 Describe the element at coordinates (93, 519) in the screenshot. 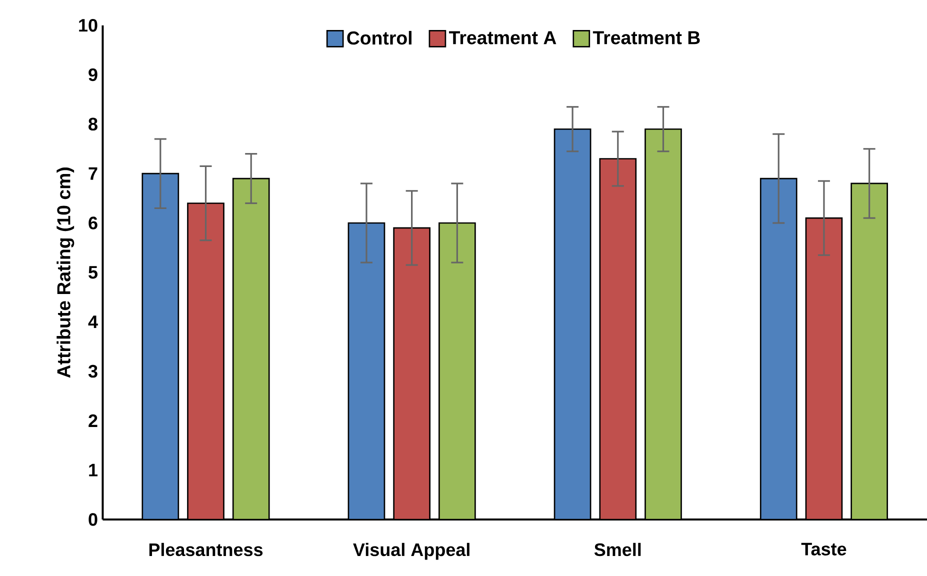

I see `y-tick-label: 0` at that location.